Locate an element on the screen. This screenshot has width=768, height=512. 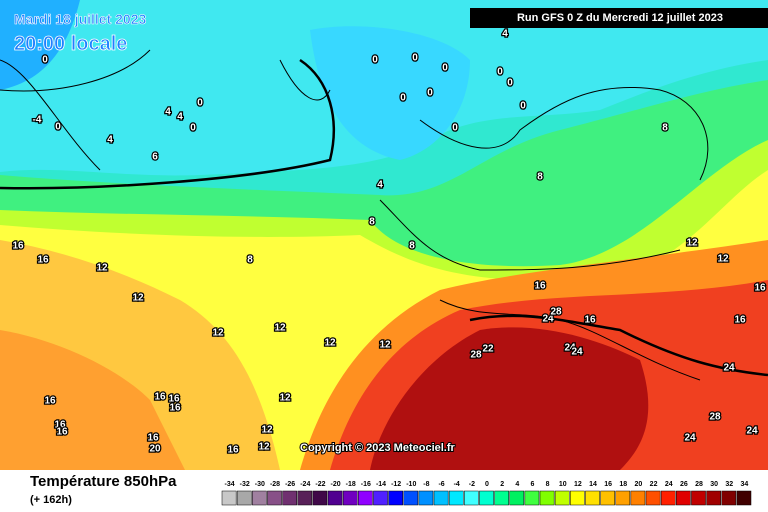
legend-label: 30 is located at coordinates (714, 484).